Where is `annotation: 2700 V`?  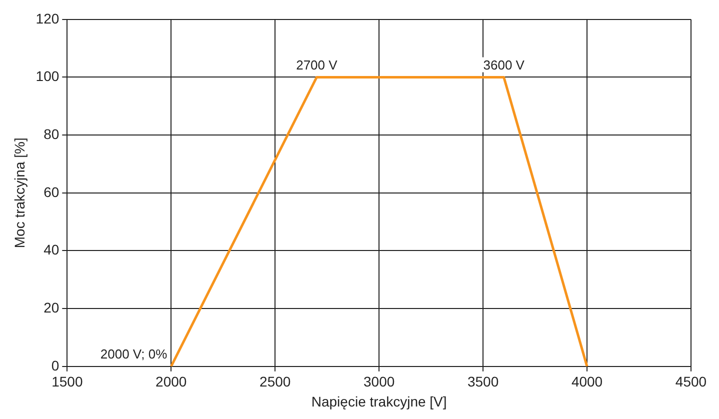 annotation: 2700 V is located at coordinates (317, 64).